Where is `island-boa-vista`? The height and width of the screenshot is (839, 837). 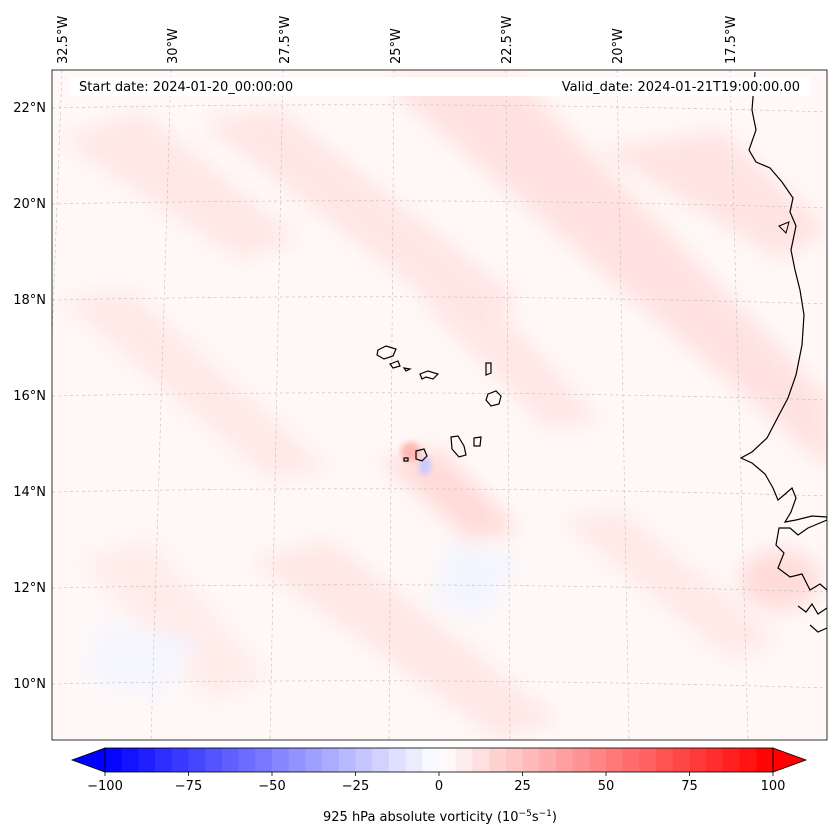
island-boa-vista is located at coordinates (493, 398).